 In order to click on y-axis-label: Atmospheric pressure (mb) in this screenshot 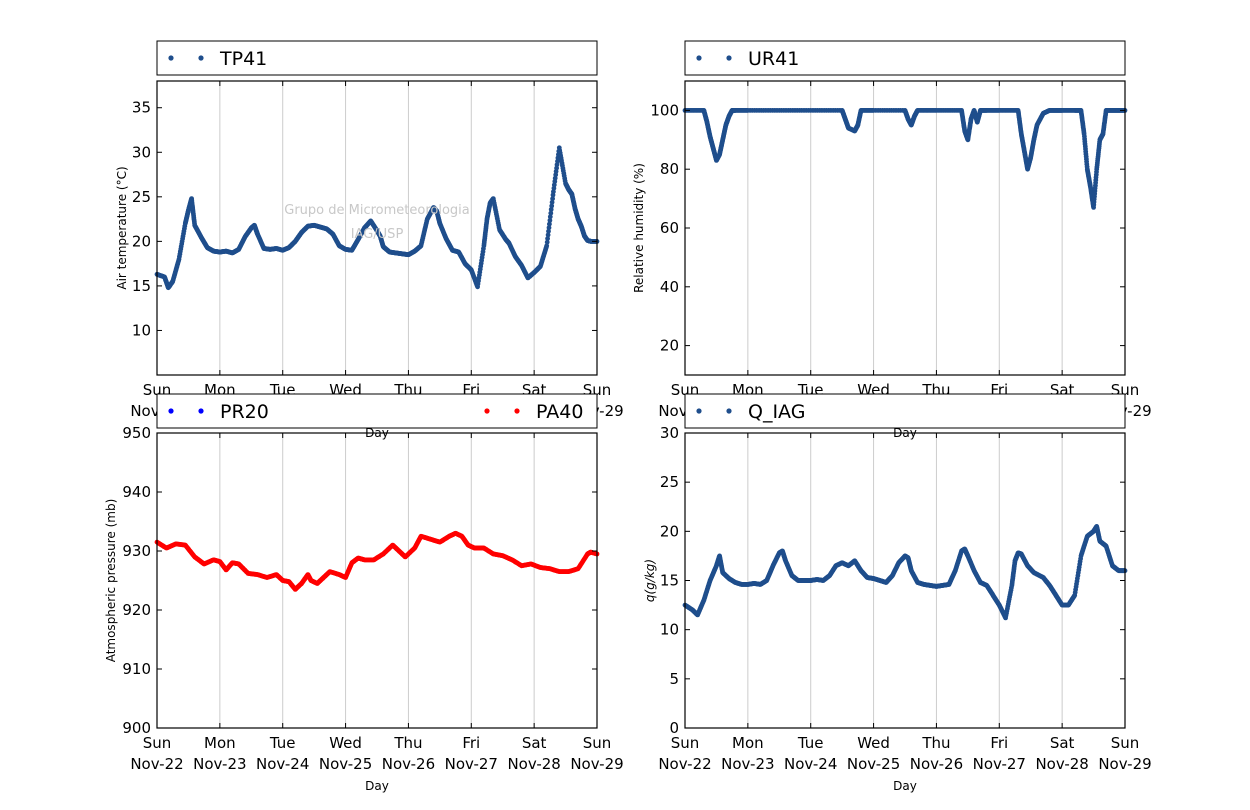, I will do `click(111, 581)`.